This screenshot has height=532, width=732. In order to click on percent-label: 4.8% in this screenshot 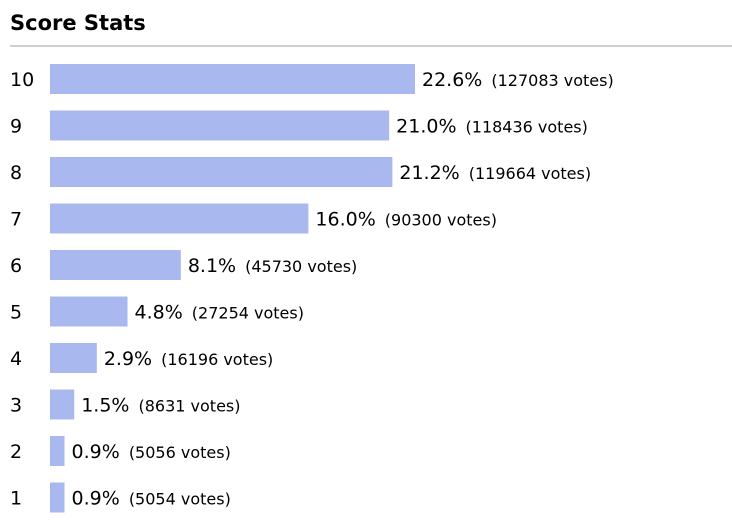, I will do `click(159, 313)`.